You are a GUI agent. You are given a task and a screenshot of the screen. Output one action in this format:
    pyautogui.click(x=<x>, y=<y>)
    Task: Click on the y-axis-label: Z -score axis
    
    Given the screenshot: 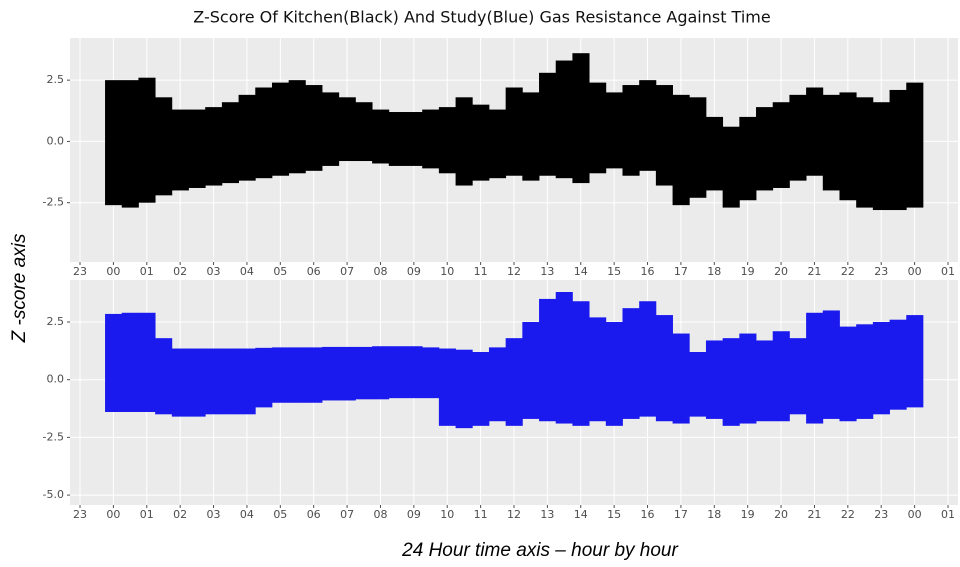 What is the action you would take?
    pyautogui.click(x=19, y=288)
    